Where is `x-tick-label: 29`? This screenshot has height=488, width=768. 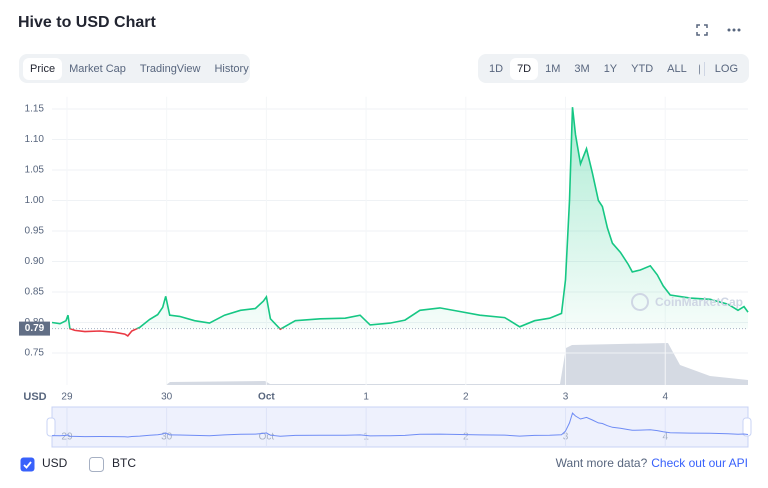 x-tick-label: 29 is located at coordinates (67, 397).